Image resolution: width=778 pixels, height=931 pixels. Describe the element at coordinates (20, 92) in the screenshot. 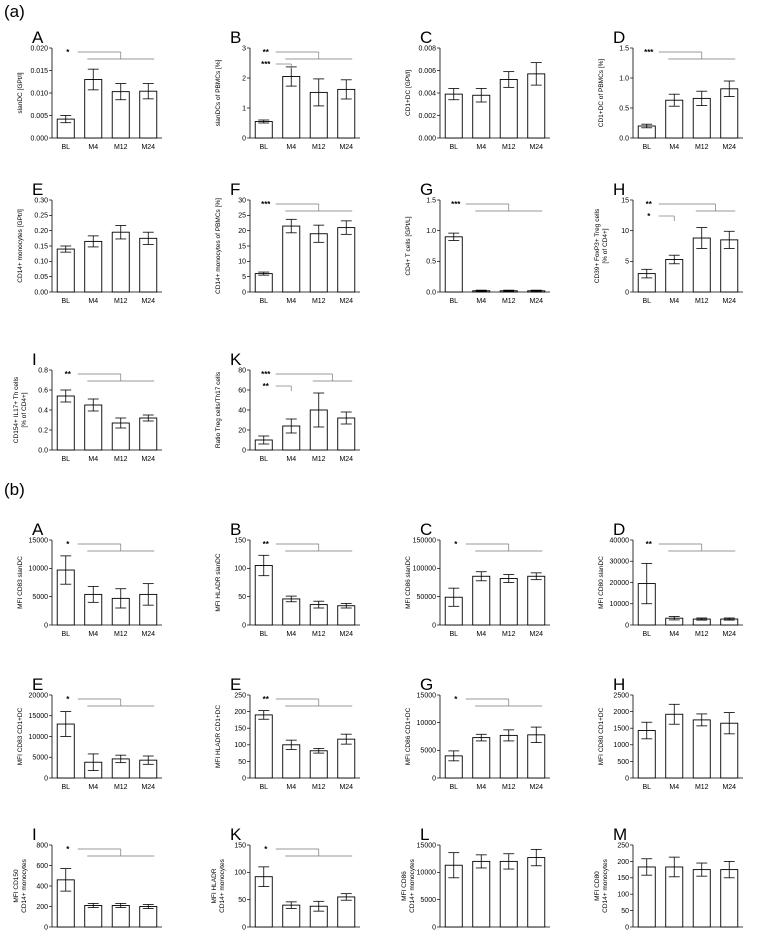

I see `y-axis-label: slanDC [GPt/l]` at that location.